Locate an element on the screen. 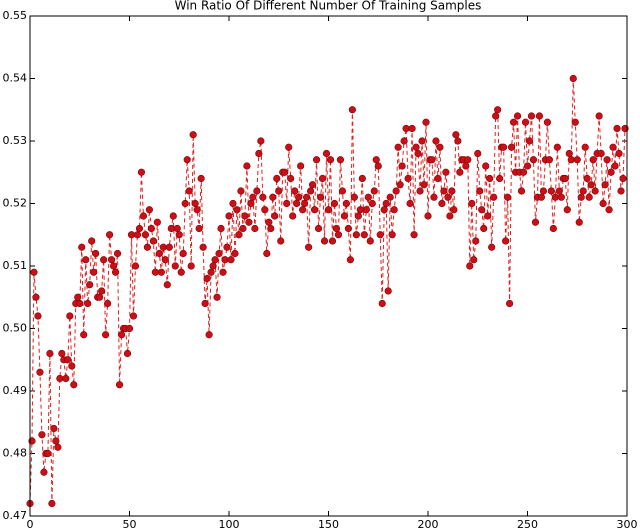 The image size is (640, 532). y-tick-label: 0.50 is located at coordinates (15, 328).